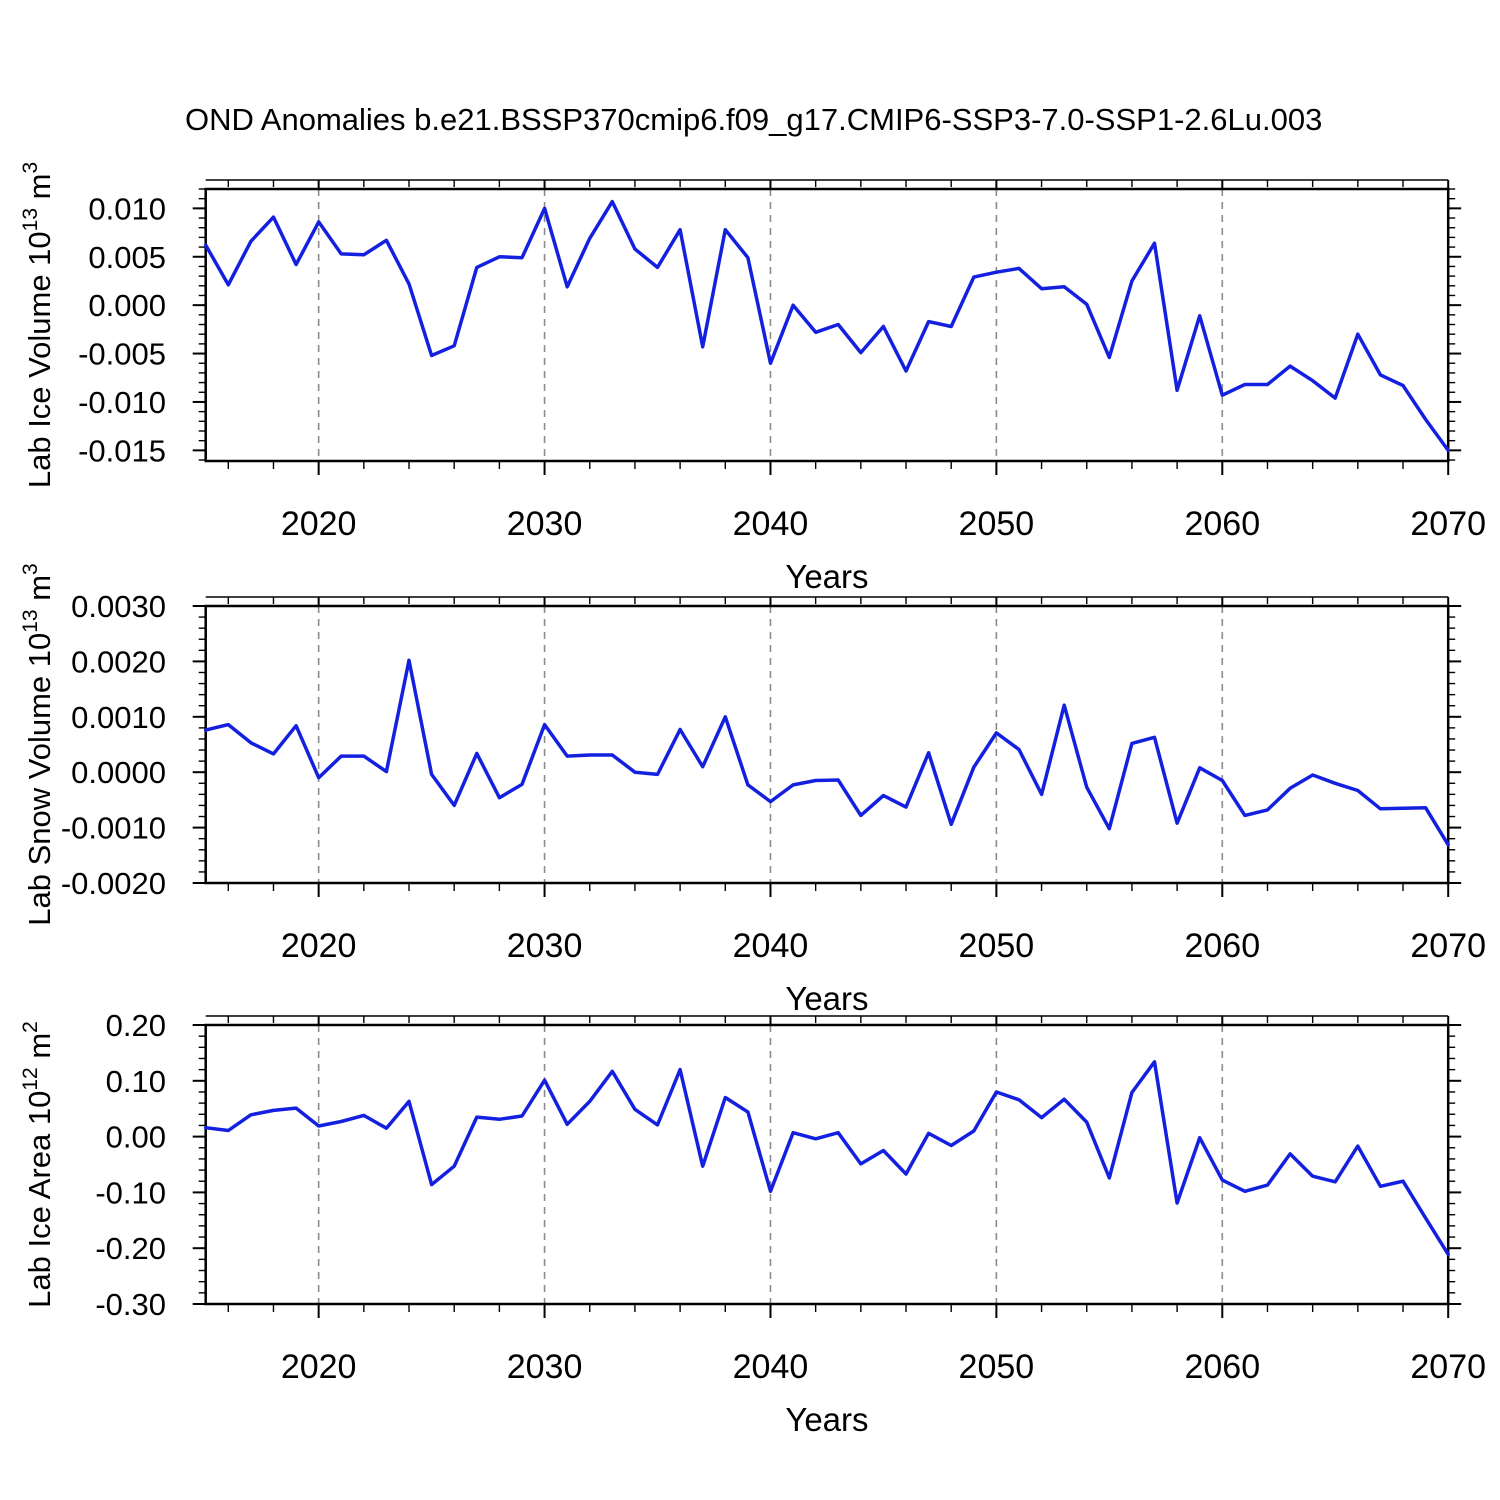 The height and width of the screenshot is (1500, 1500). Describe the element at coordinates (136, 1081) in the screenshot. I see `y-tick-label: 0.10` at that location.